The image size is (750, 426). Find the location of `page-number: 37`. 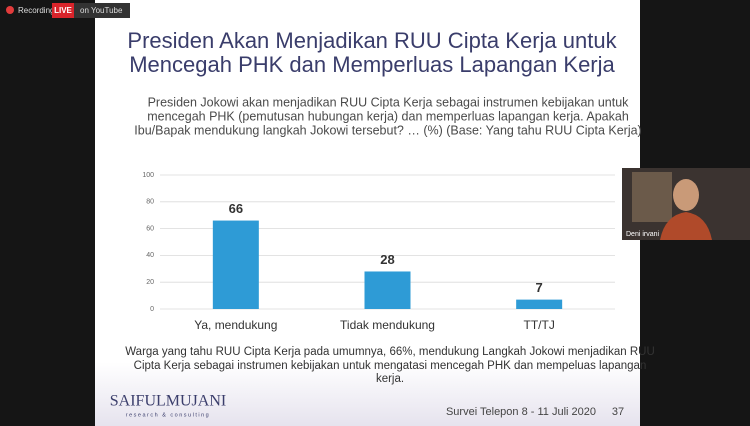

page-number: 37 is located at coordinates (618, 412).